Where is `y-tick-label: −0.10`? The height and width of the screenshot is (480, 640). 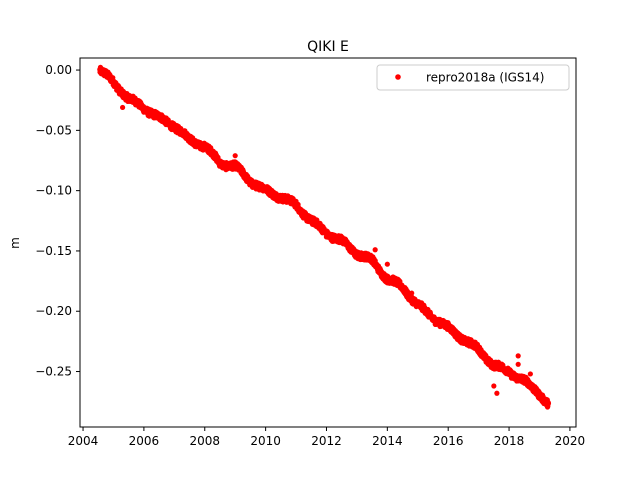
y-tick-label: −0.10 is located at coordinates (53, 191).